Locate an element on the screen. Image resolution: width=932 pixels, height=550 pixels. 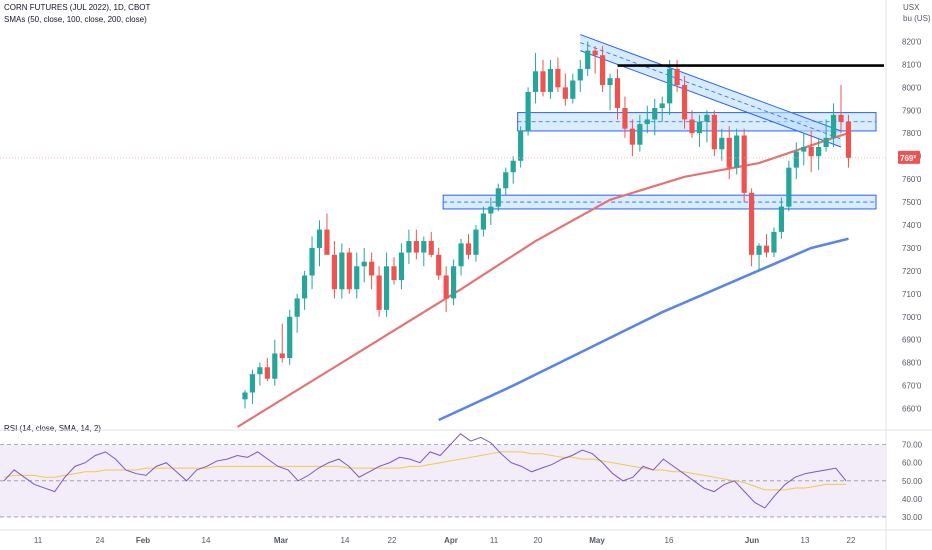
support-resistance-layer is located at coordinates (659, 122).